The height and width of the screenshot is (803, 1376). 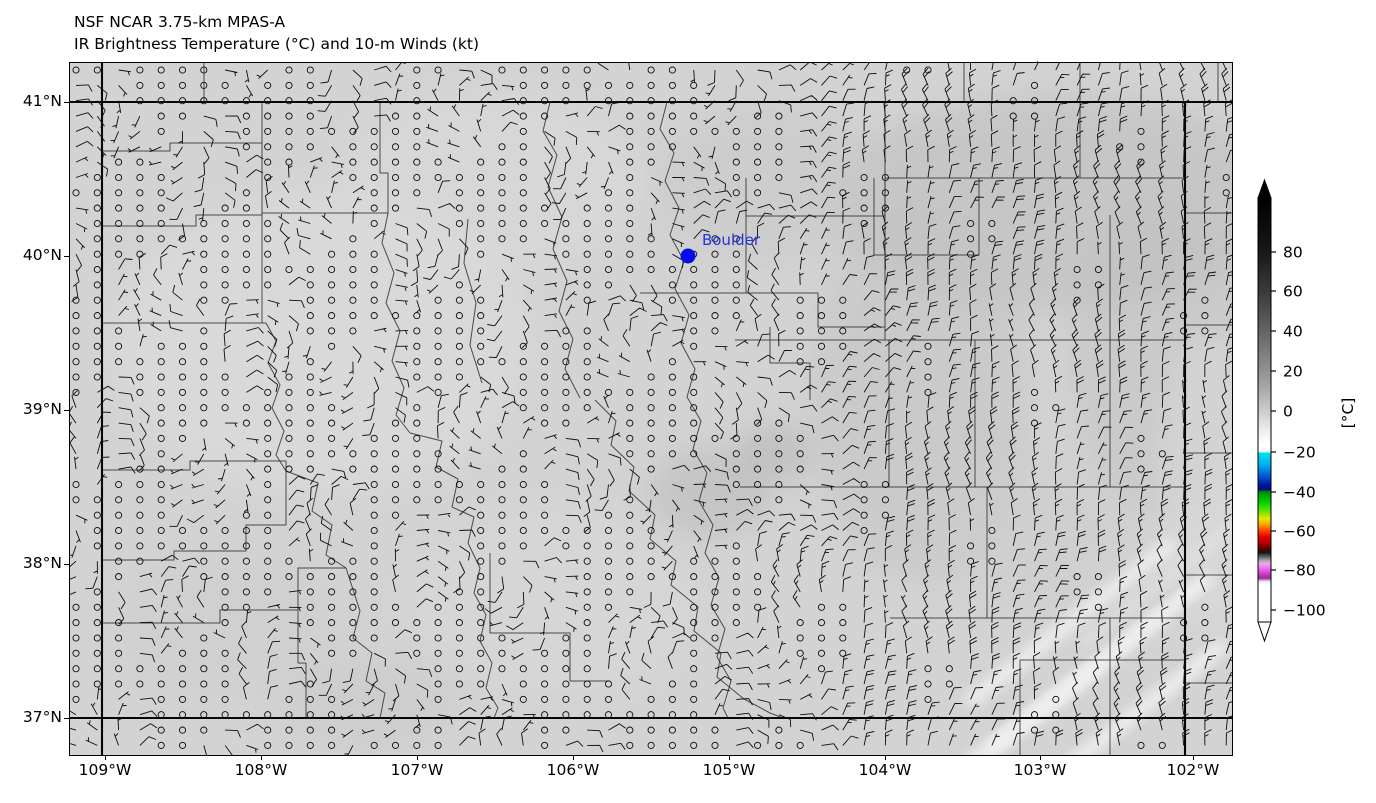 What do you see at coordinates (1264, 410) in the screenshot?
I see `colorbar-gradient-bar` at bounding box center [1264, 410].